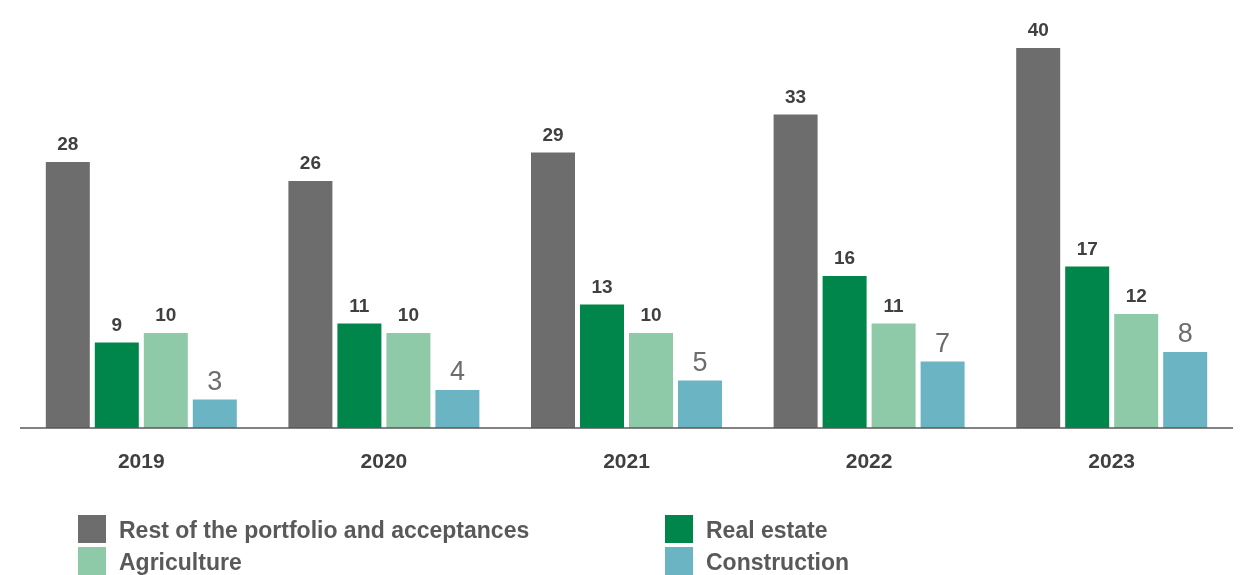  I want to click on data-label: 13, so click(602, 286).